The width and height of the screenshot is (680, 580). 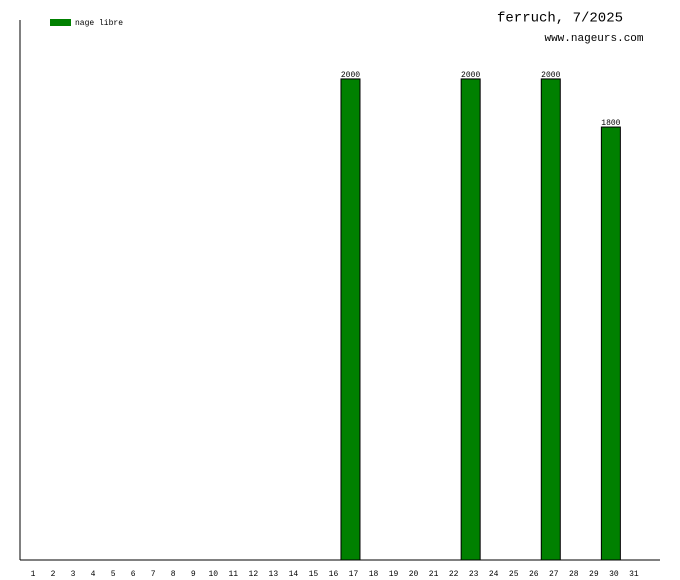 What do you see at coordinates (233, 574) in the screenshot?
I see `x-tick-label: 11` at bounding box center [233, 574].